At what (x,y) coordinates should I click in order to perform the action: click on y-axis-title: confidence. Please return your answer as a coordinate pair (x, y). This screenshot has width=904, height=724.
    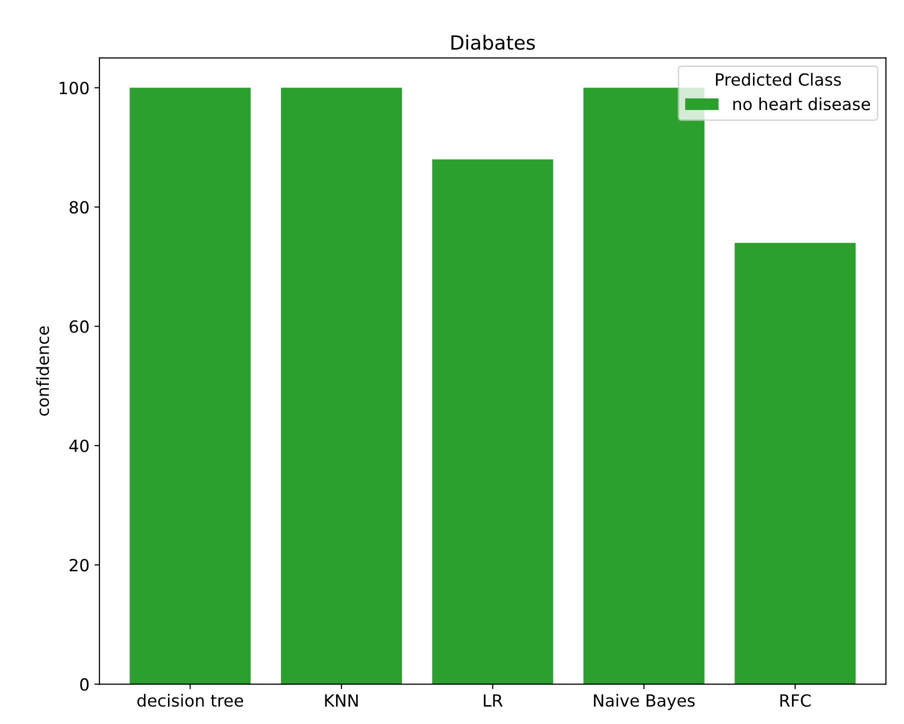
    Looking at the image, I should click on (43, 371).